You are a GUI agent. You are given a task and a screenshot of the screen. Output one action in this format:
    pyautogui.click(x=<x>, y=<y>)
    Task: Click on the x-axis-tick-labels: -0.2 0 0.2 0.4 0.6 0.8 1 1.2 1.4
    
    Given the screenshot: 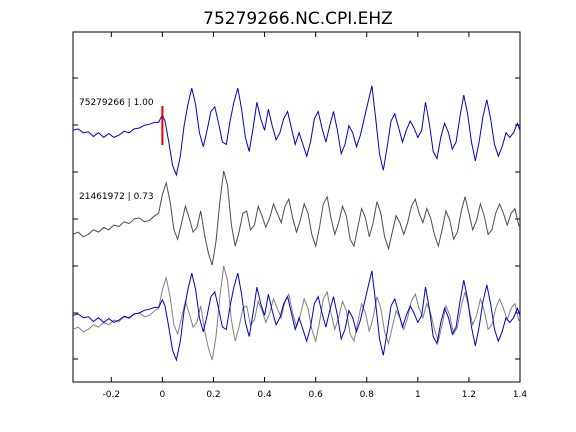 What is the action you would take?
    pyautogui.click(x=315, y=395)
    